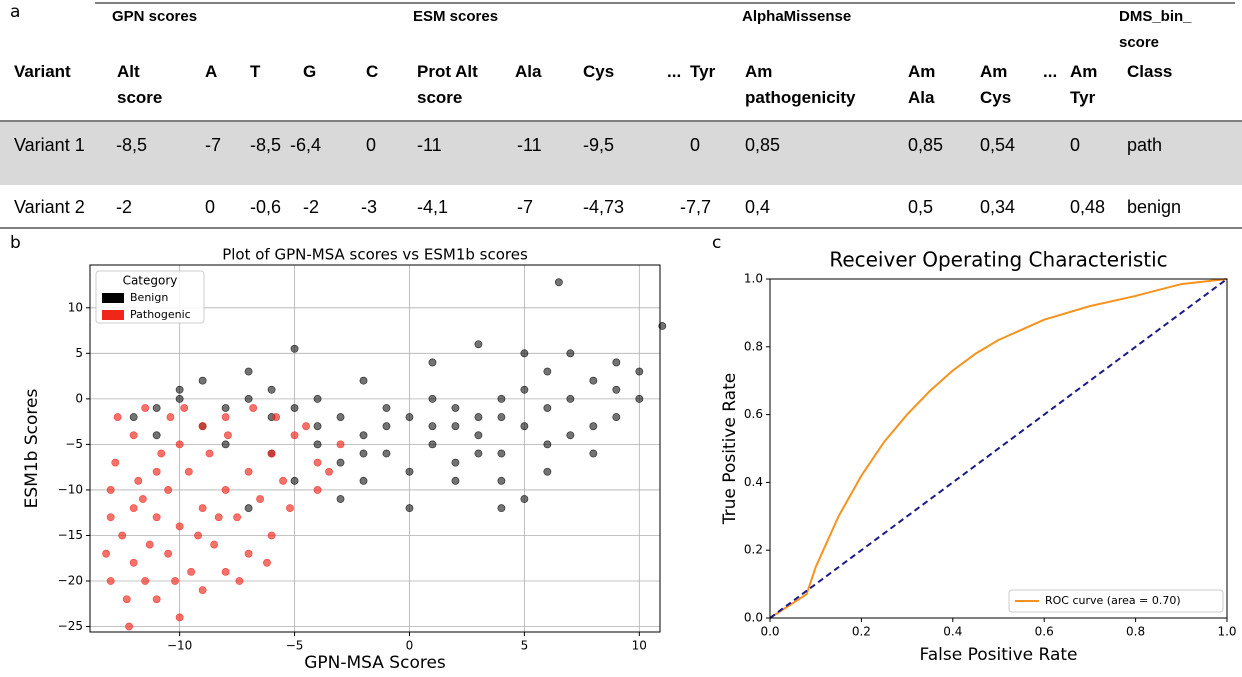 This screenshot has height=677, width=1242. Describe the element at coordinates (372, 71) in the screenshot. I see `column-header: C` at that location.